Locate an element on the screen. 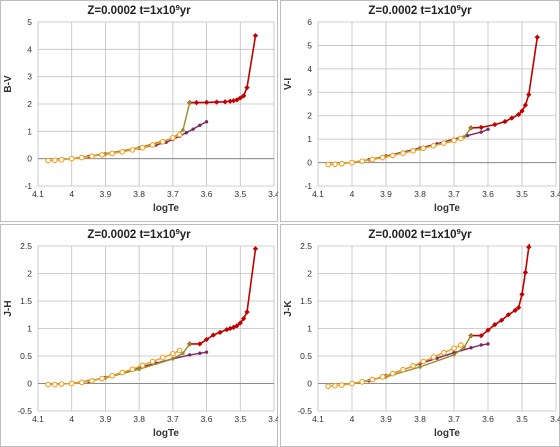 This screenshot has height=447, width=560. y-axis-title: J-H is located at coordinates (8, 308).